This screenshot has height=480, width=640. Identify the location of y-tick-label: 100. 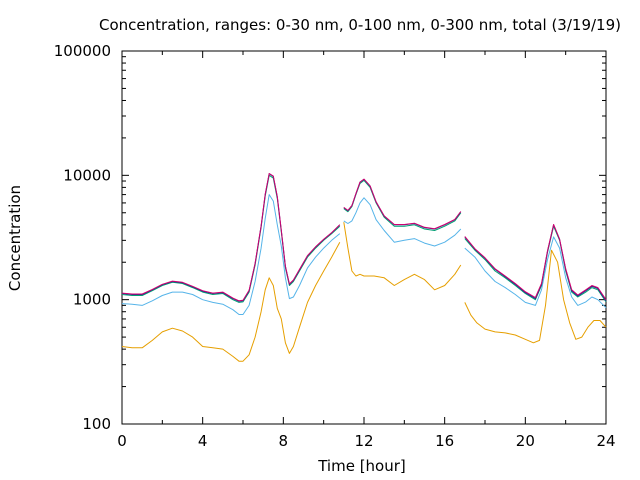
(96, 424).